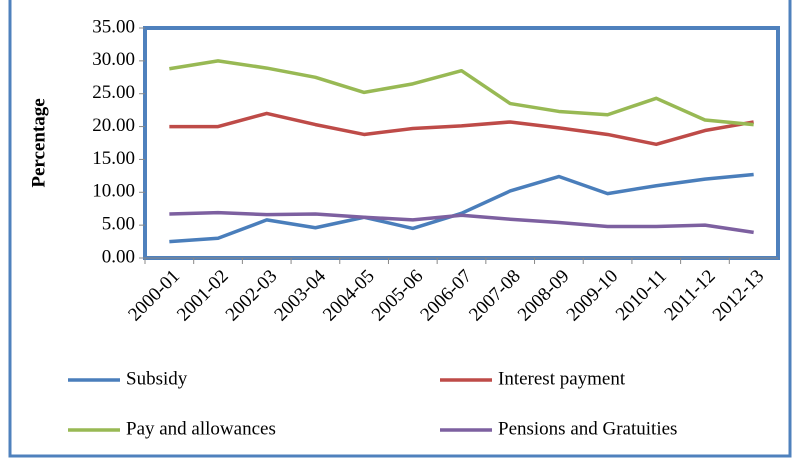  What do you see at coordinates (544, 296) in the screenshot?
I see `x-tick-label: 2008-09` at bounding box center [544, 296].